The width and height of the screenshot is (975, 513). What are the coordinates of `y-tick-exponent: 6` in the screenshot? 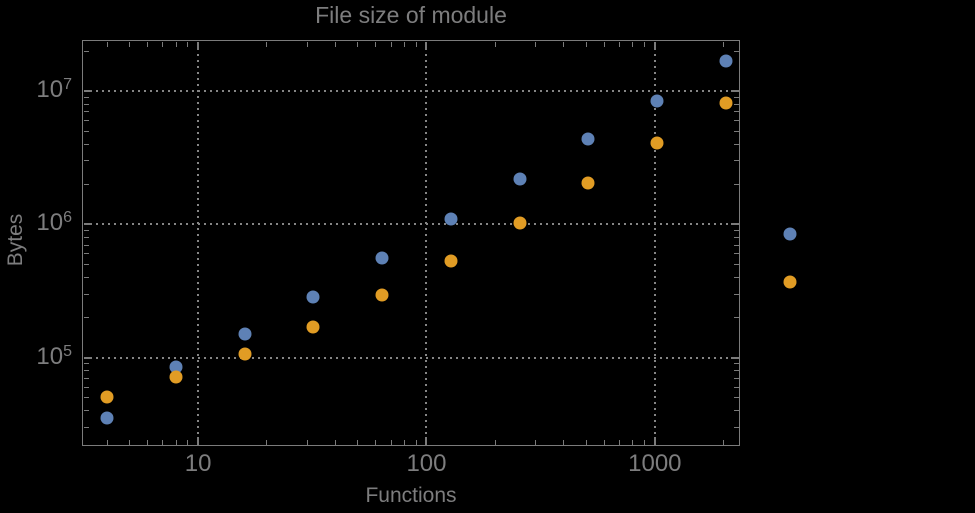 It's located at (67, 218).